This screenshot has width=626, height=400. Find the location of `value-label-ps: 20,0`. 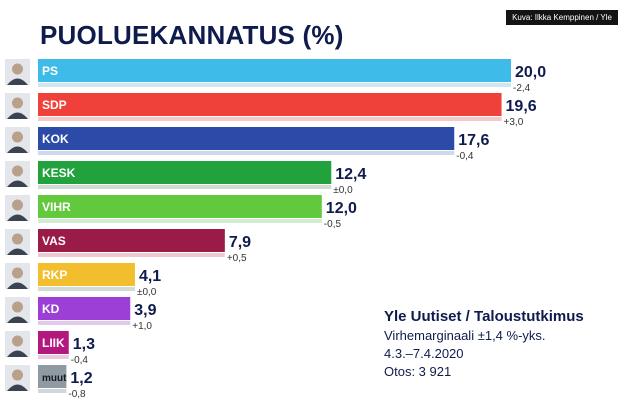

value-label-ps: 20,0 is located at coordinates (530, 72).